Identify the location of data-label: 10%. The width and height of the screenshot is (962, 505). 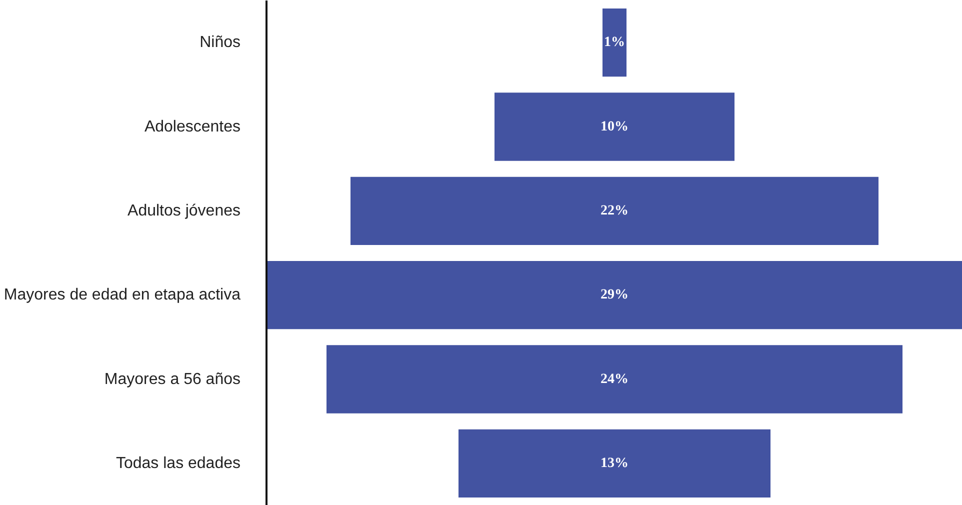
(614, 126).